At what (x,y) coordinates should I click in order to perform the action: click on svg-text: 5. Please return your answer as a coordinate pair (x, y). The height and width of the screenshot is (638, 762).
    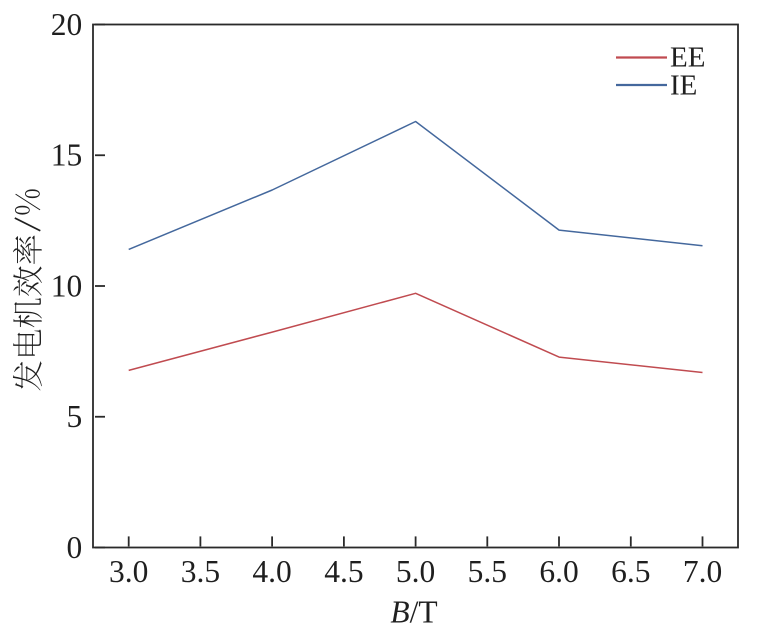
    Looking at the image, I should click on (75, 416).